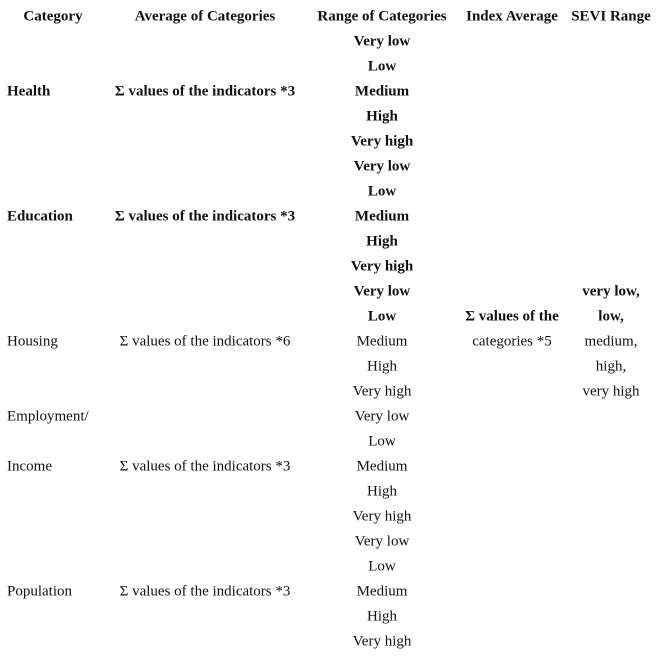 The image size is (660, 658). Describe the element at coordinates (611, 16) in the screenshot. I see `column-header: SEVI Range` at that location.